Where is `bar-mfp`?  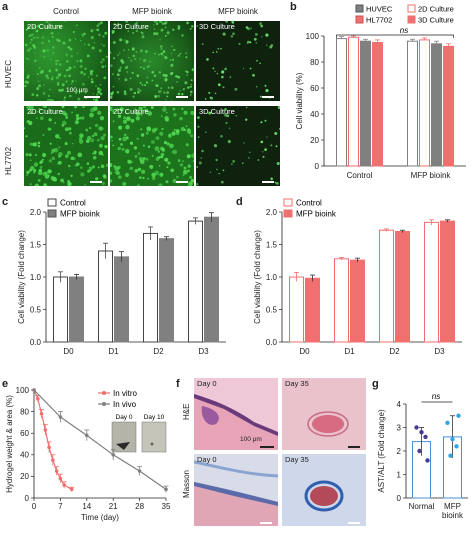
bar-mfp is located at coordinates (211, 279).